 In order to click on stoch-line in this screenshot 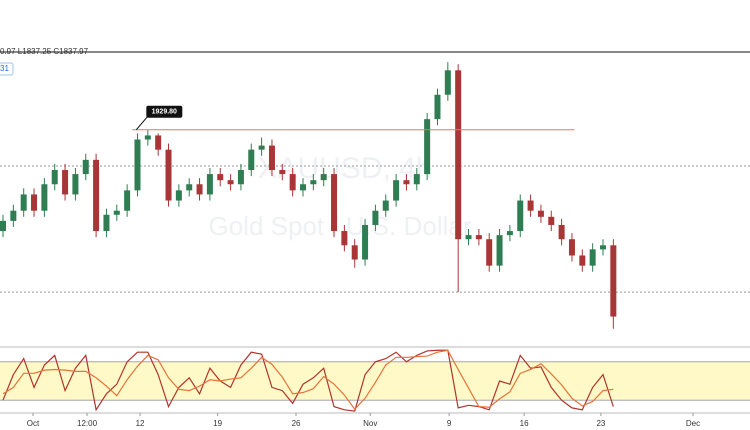, I will do `click(308, 380)`.